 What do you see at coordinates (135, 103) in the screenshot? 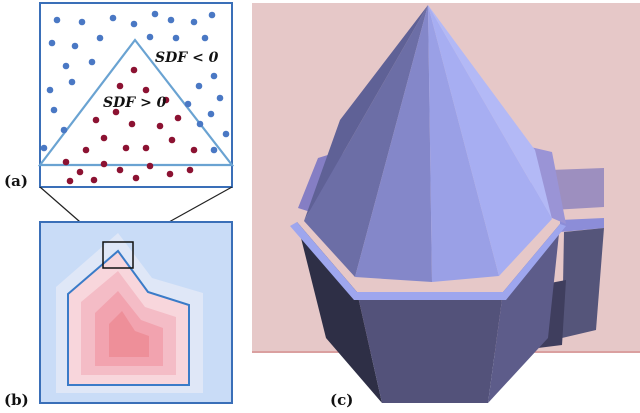
I see `sdf-positive-label: SDF > 0` at bounding box center [135, 103].